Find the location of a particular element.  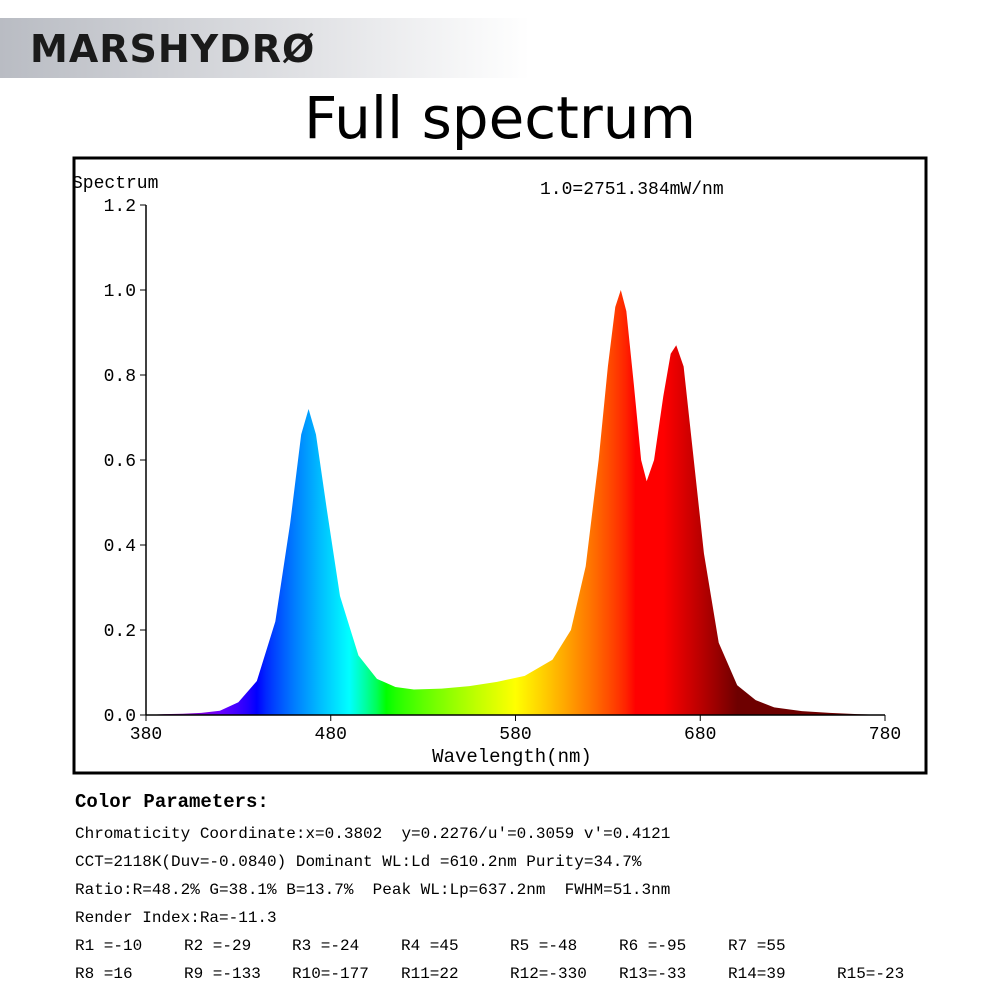

x-tick-label: 580 is located at coordinates (515, 735).